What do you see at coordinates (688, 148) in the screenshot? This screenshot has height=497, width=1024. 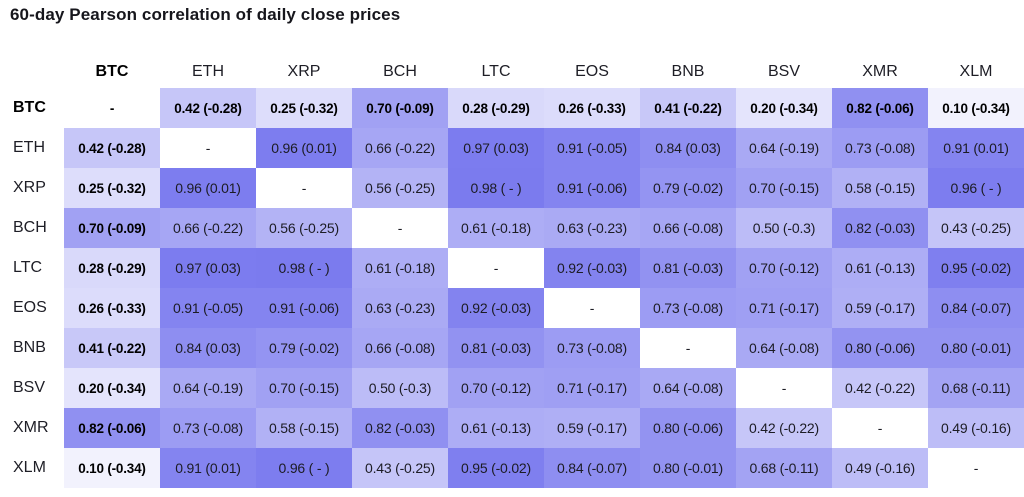 I see `matrix-cell-eth-bnb: 0.84 (0.03)` at bounding box center [688, 148].